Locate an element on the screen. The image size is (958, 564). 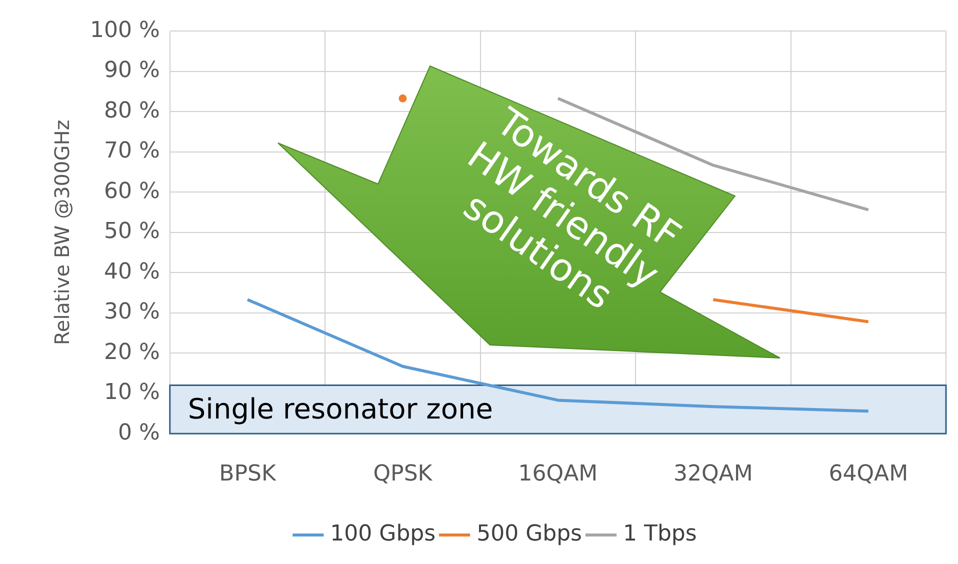
legend-label: 100 Gbps is located at coordinates (383, 534).